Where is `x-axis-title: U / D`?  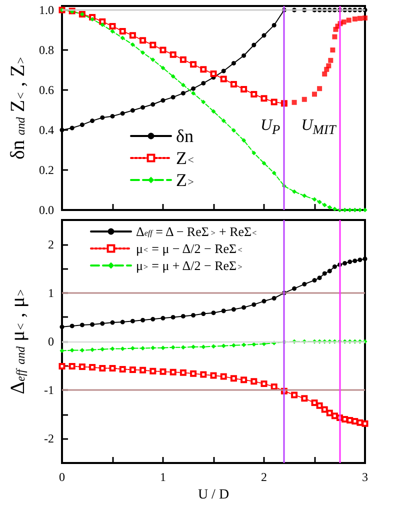 x-axis-title: U / D is located at coordinates (214, 494).